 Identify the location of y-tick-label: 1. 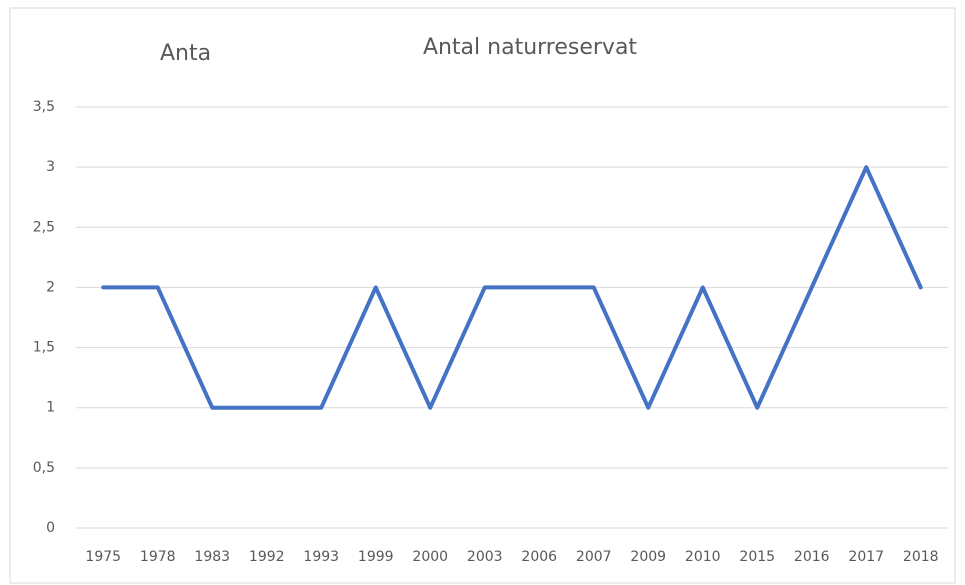
(50, 408).